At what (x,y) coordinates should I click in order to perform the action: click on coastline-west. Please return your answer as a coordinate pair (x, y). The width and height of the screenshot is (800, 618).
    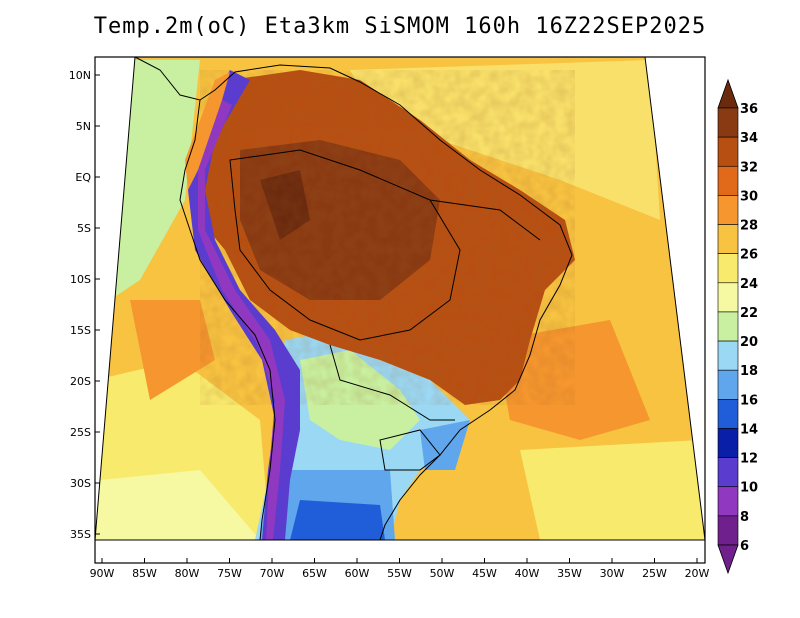
    Looking at the image, I should click on (227, 320).